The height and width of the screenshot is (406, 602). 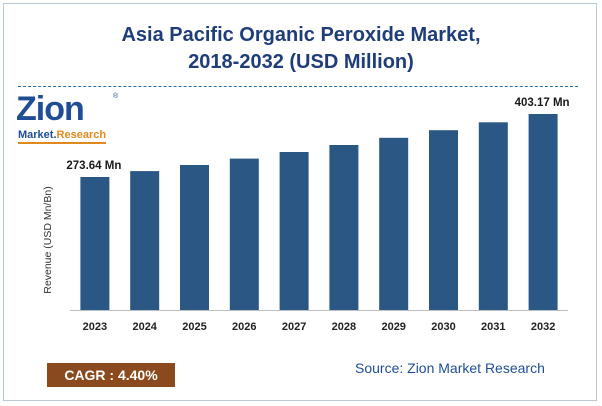 What do you see at coordinates (450, 368) in the screenshot?
I see `source-note: Source: Zion Market Research` at bounding box center [450, 368].